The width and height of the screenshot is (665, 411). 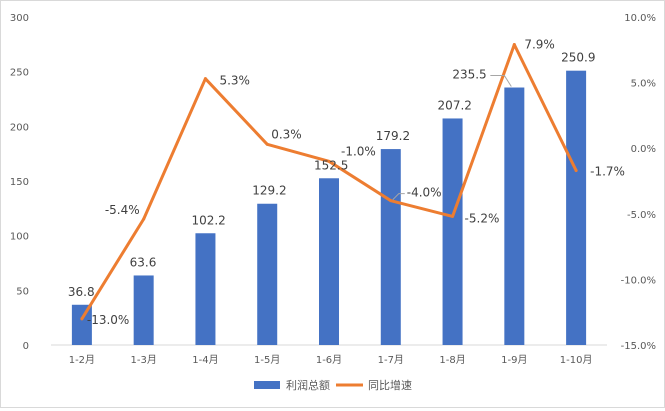 I want to click on line-data-label: 7.9%, so click(x=539, y=45).